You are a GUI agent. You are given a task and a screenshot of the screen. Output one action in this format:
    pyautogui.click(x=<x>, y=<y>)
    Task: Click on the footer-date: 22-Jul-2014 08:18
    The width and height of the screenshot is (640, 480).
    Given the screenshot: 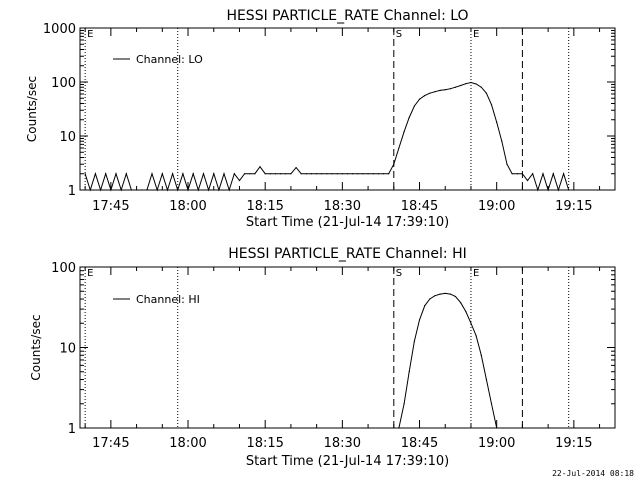 What is the action you would take?
    pyautogui.click(x=593, y=473)
    